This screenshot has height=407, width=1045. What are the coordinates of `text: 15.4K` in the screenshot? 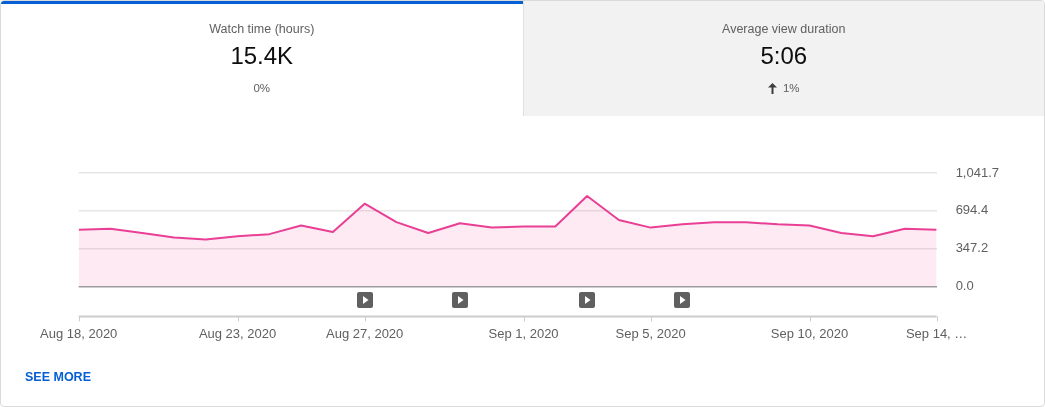 It's located at (262, 56).